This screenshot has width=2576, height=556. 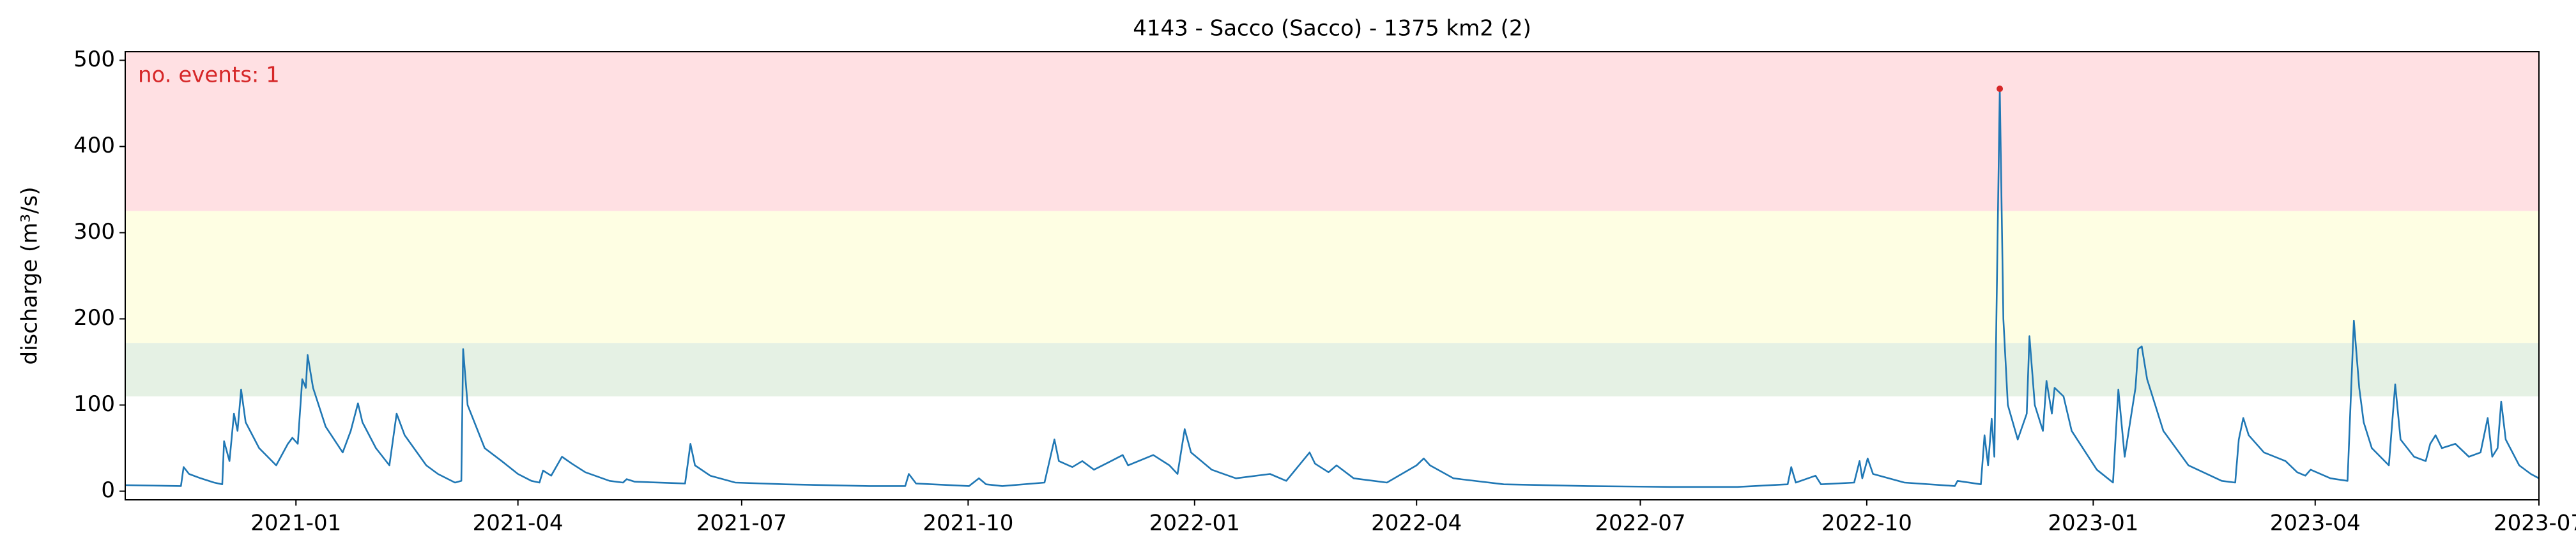 What do you see at coordinates (968, 524) in the screenshot?
I see `x-tick-label: 2021-10` at bounding box center [968, 524].